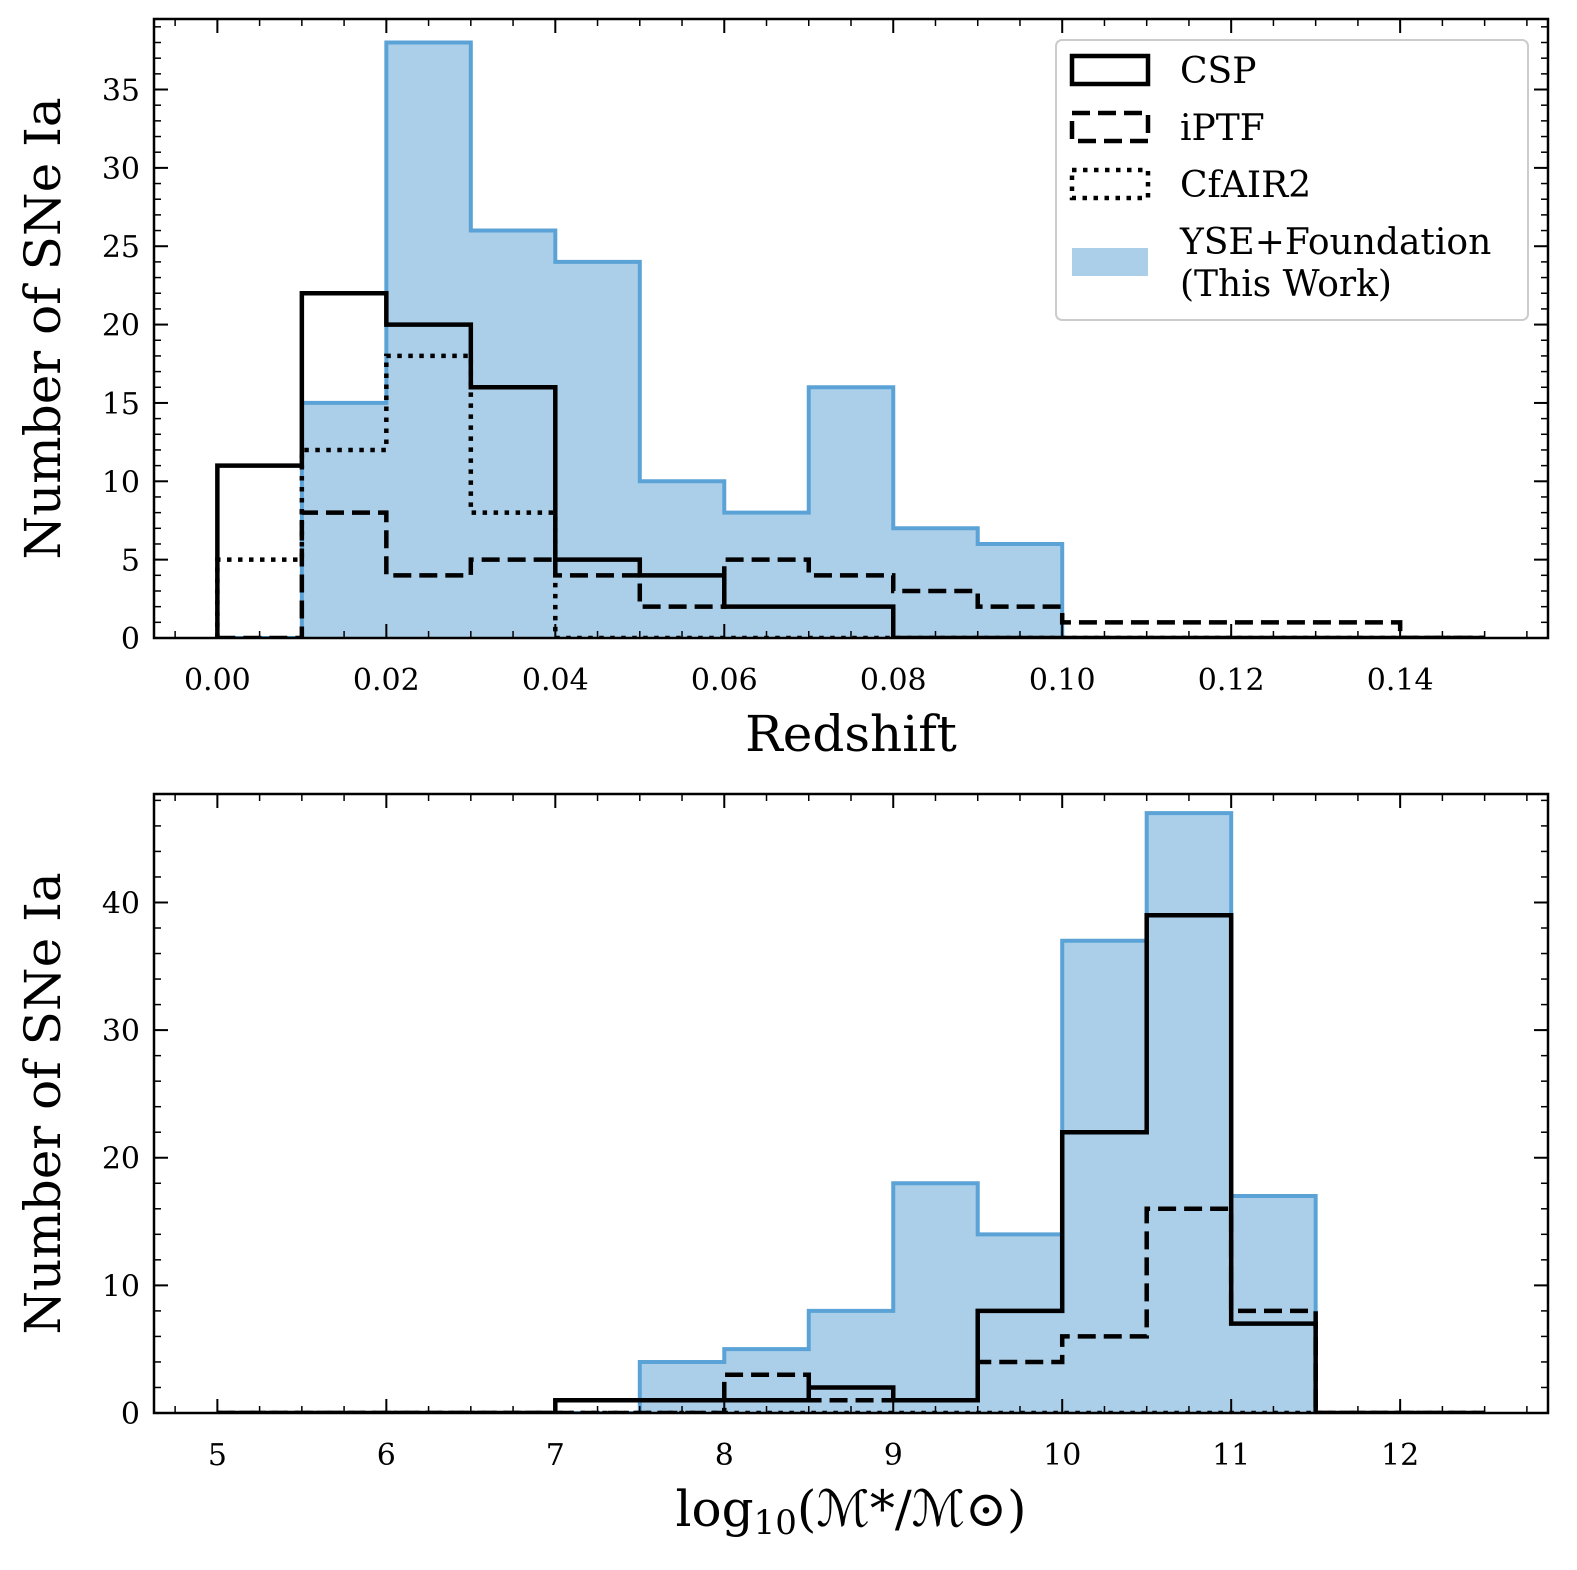 The image size is (1577, 1570). Describe the element at coordinates (121, 247) in the screenshot. I see `y-tick-label: 25` at that location.